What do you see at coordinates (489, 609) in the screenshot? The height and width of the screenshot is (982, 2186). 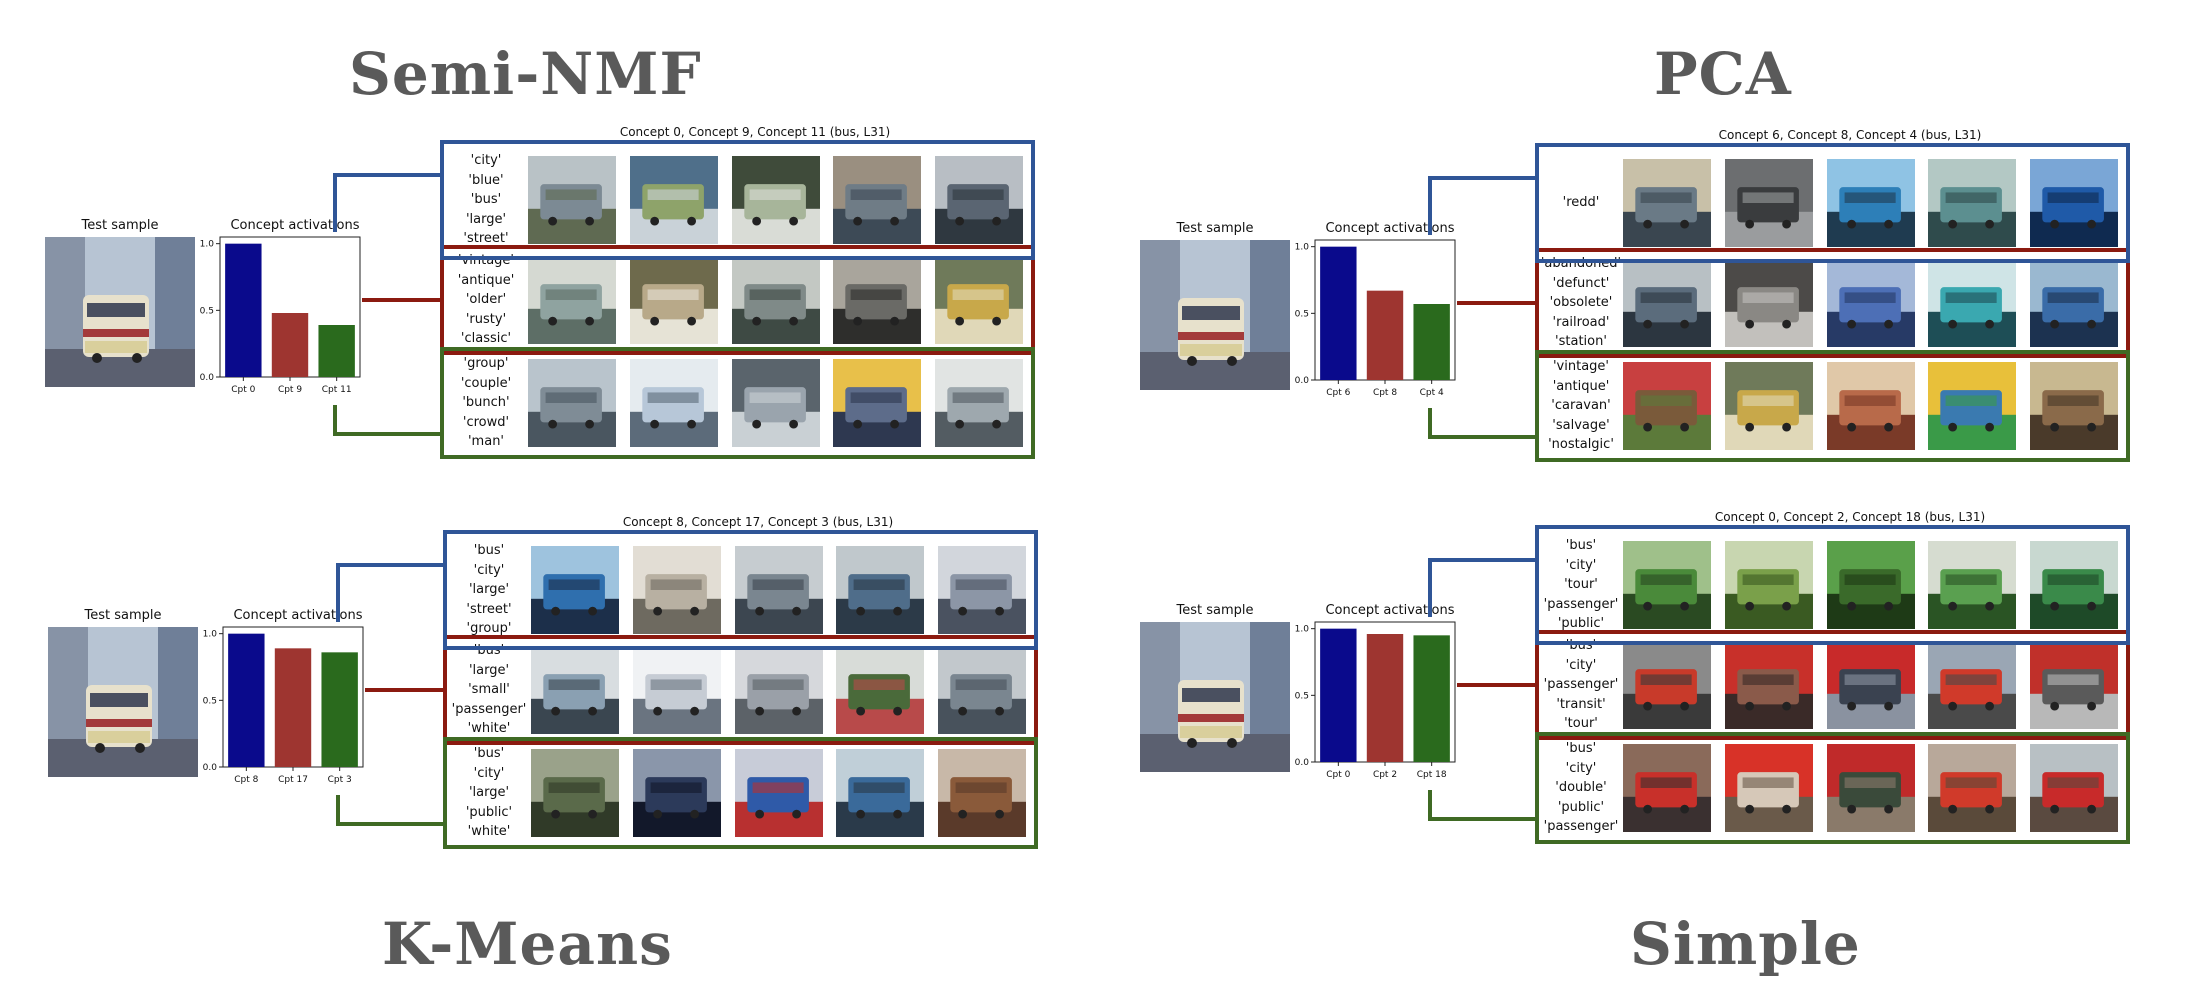 I see `concept-word: 'street'` at bounding box center [489, 609].